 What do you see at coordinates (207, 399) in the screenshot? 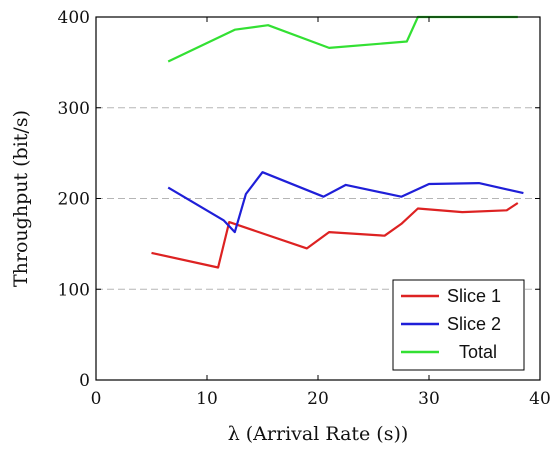
I see `x-tick-label: 10` at bounding box center [207, 399].